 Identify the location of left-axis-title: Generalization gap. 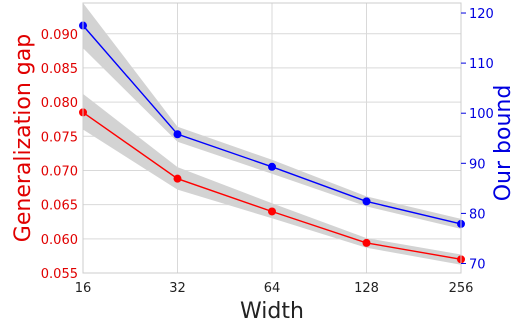
(23, 138).